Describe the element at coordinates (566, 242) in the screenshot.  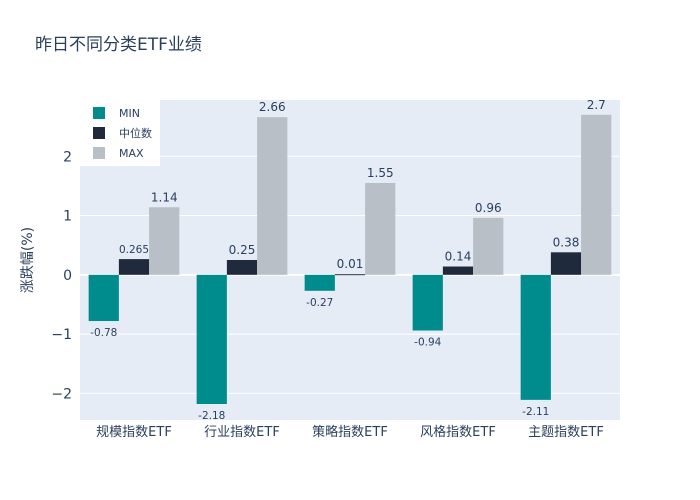
I see `data-label: 0.38` at that location.